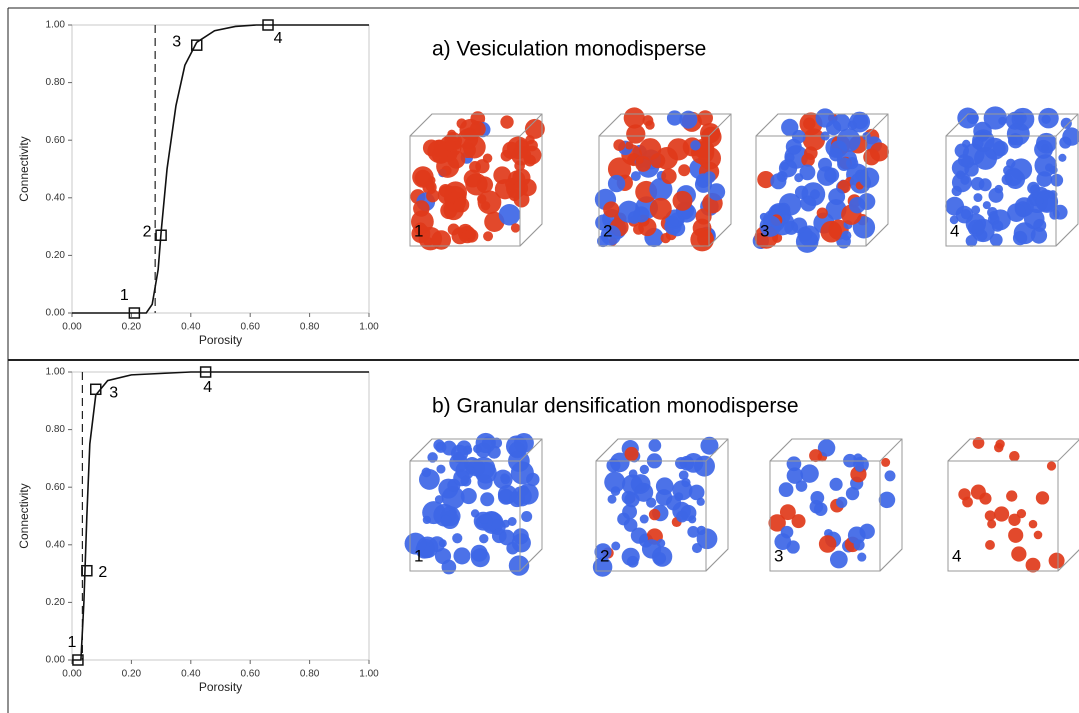 The image size is (1079, 713). What do you see at coordinates (1012, 176) in the screenshot?
I see `cube` at bounding box center [1012, 176].